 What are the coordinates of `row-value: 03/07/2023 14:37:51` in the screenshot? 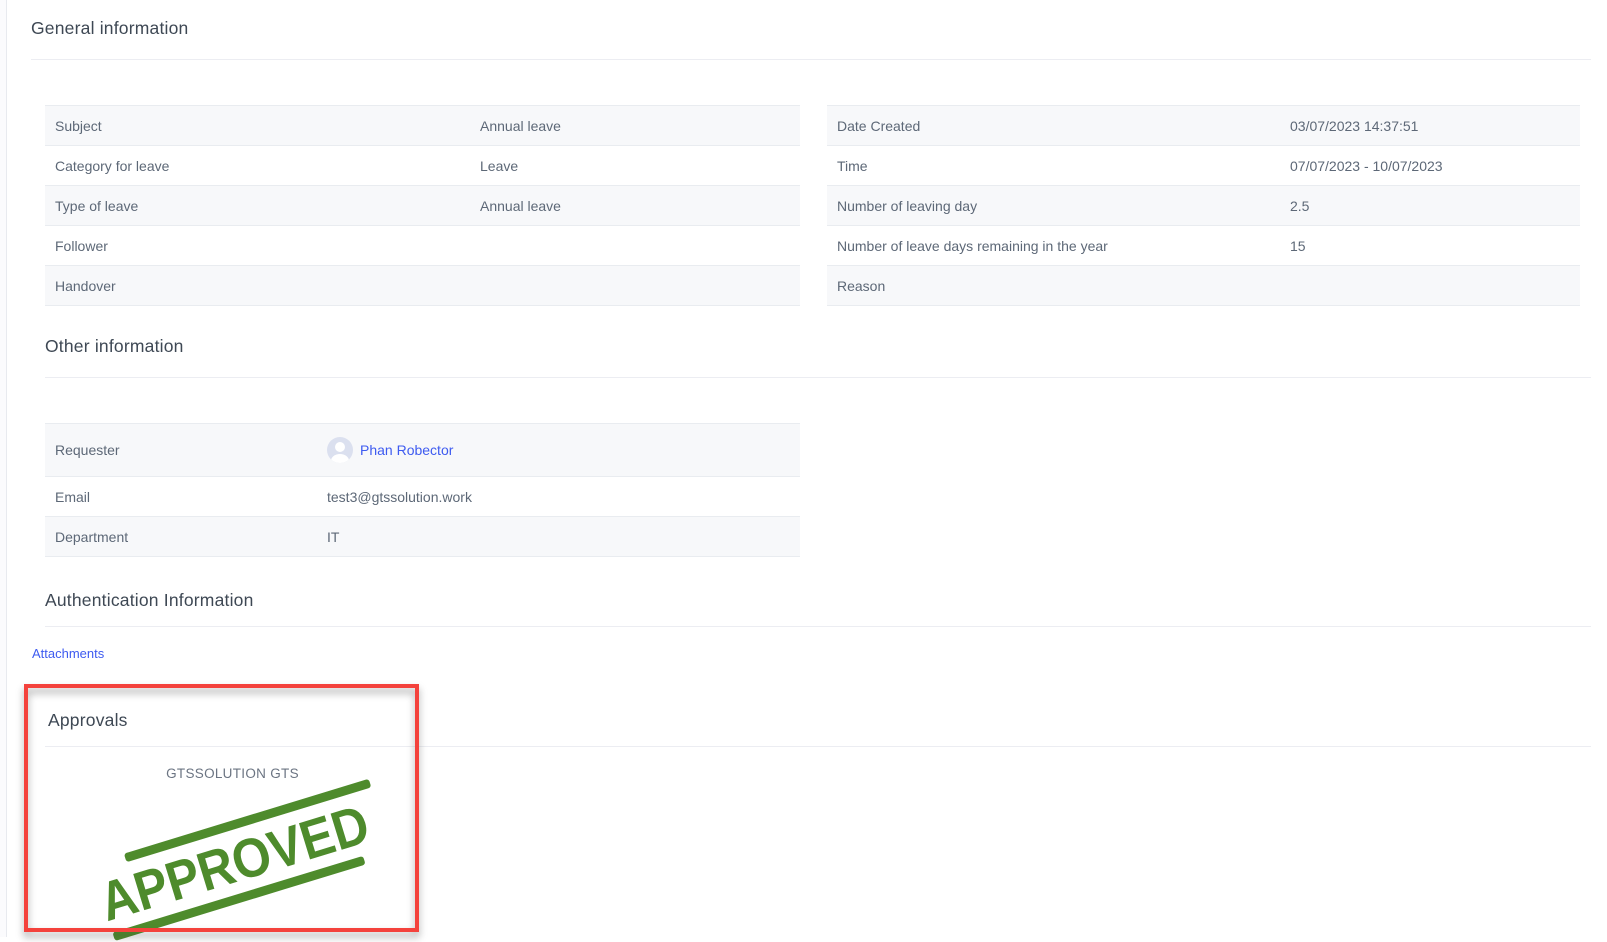 It's located at (1354, 125).